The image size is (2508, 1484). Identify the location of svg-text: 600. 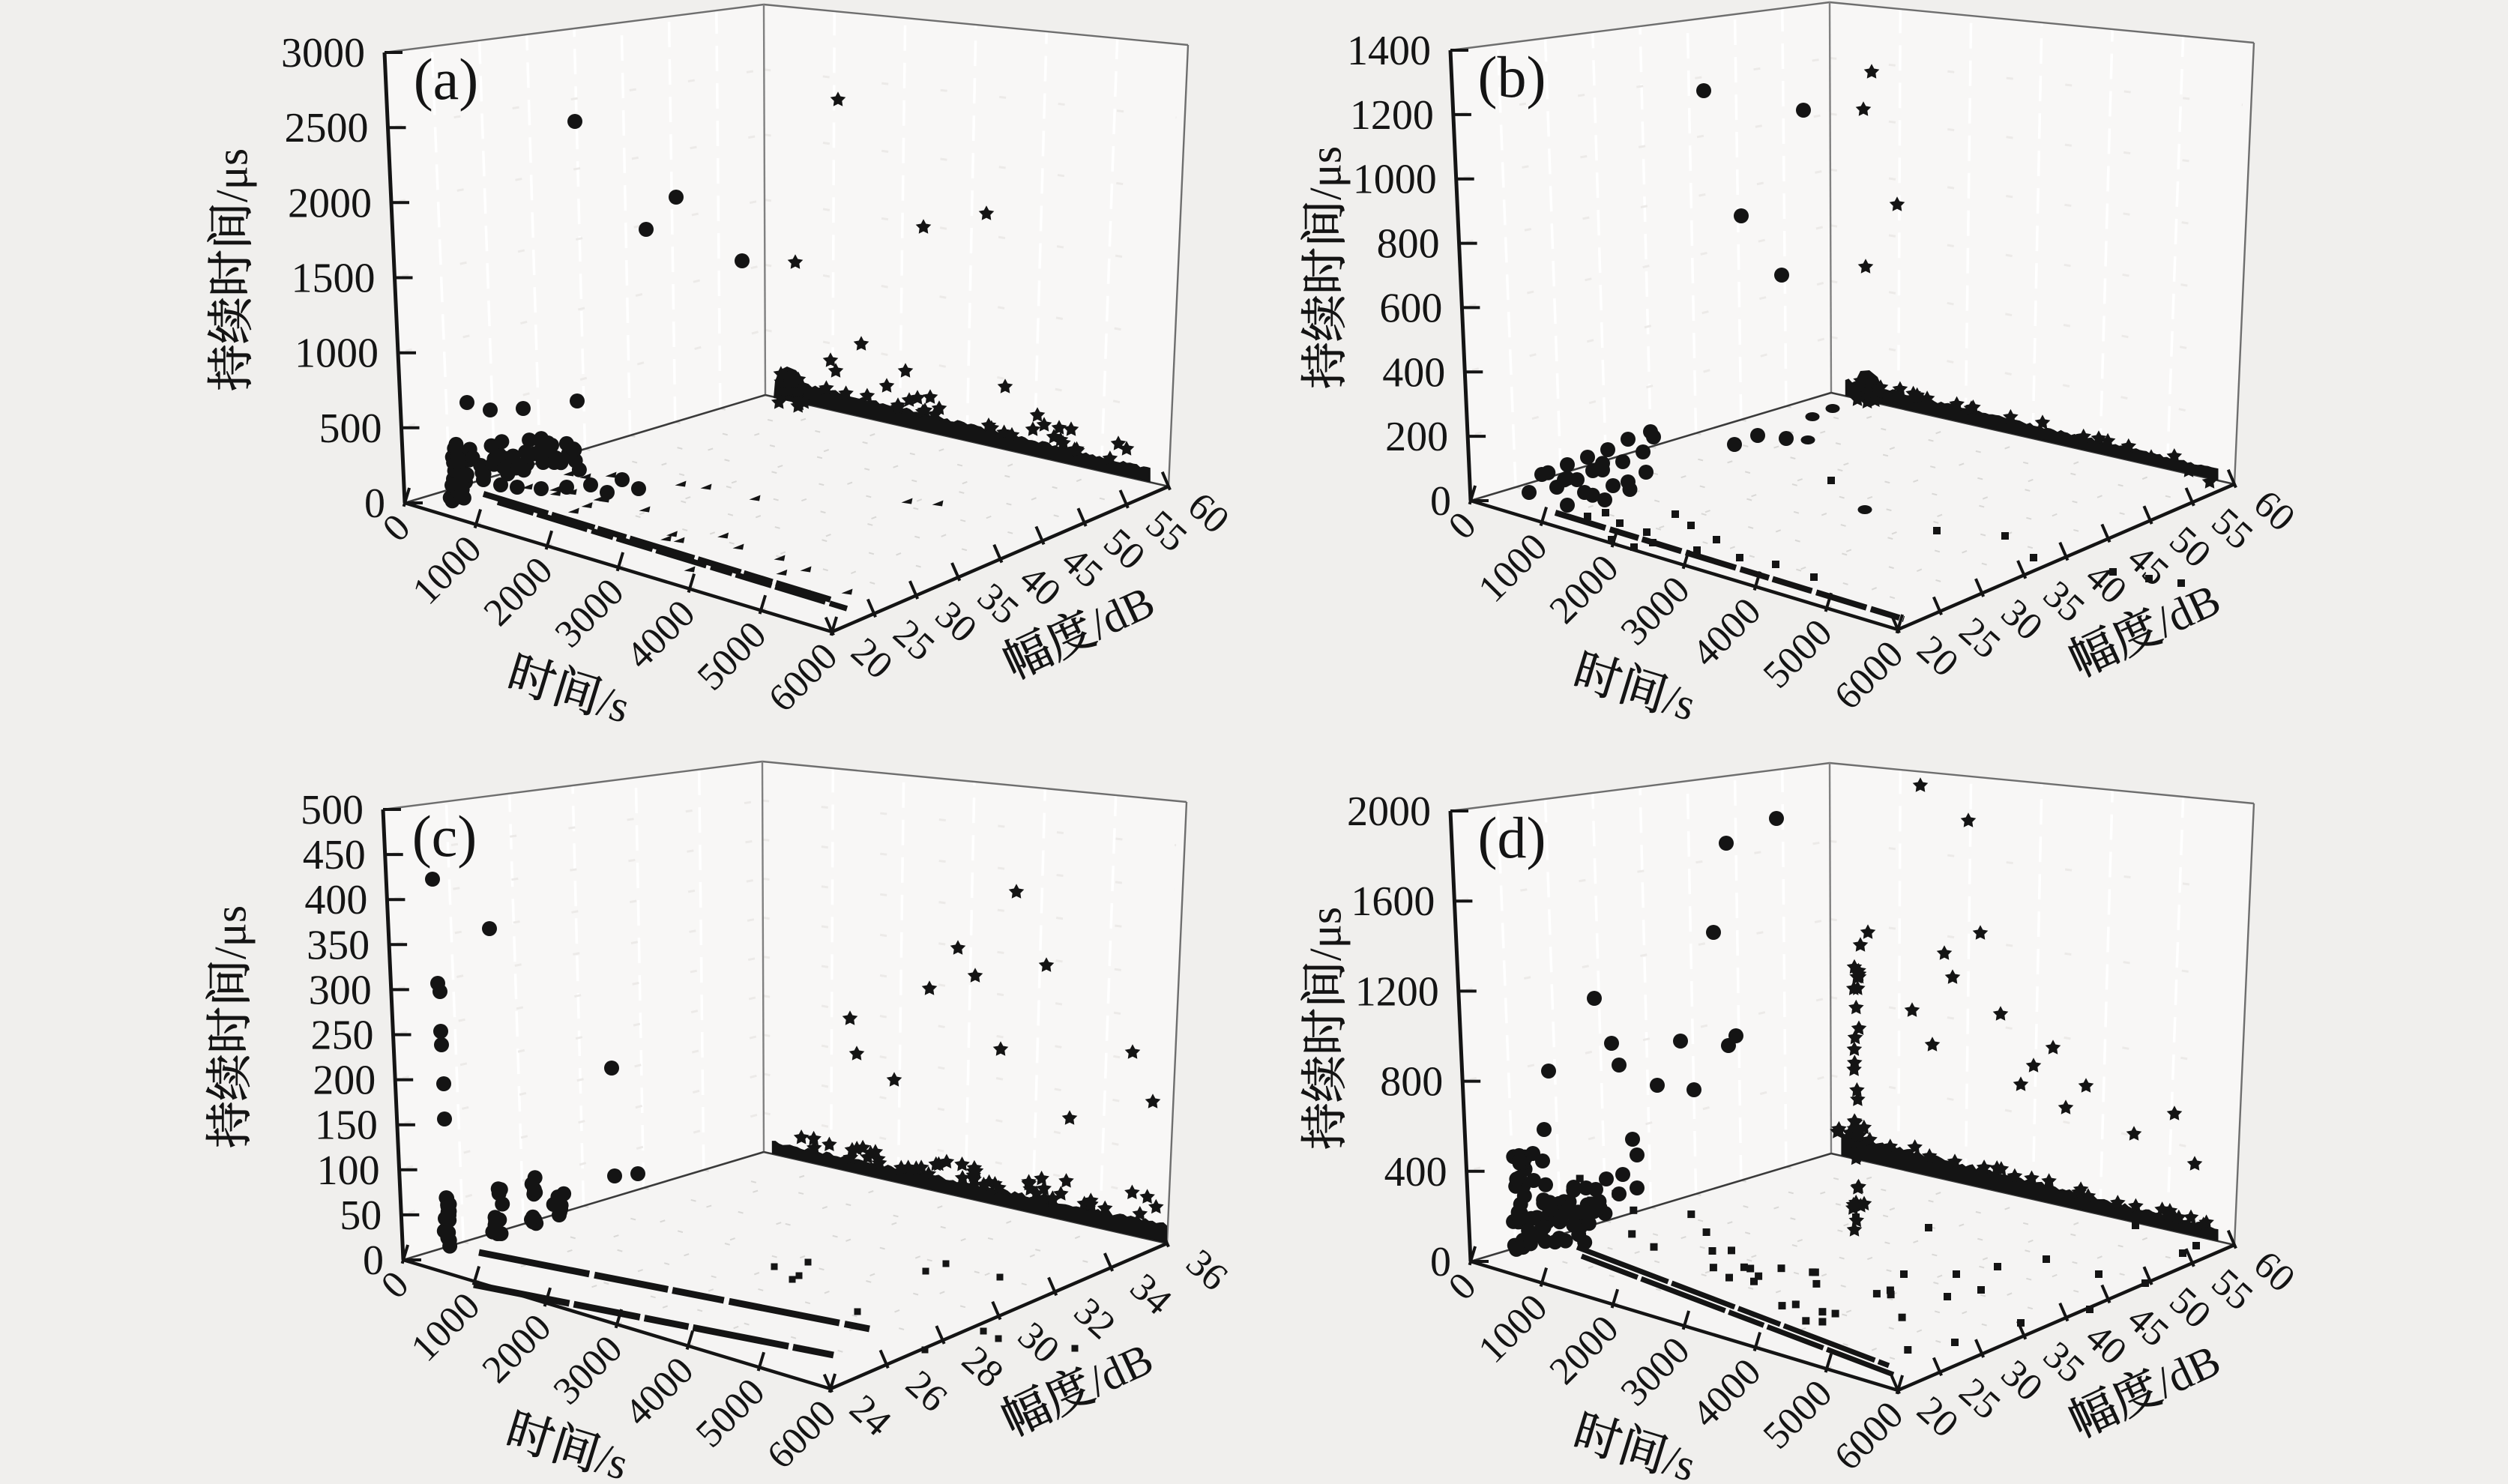
(1410, 308).